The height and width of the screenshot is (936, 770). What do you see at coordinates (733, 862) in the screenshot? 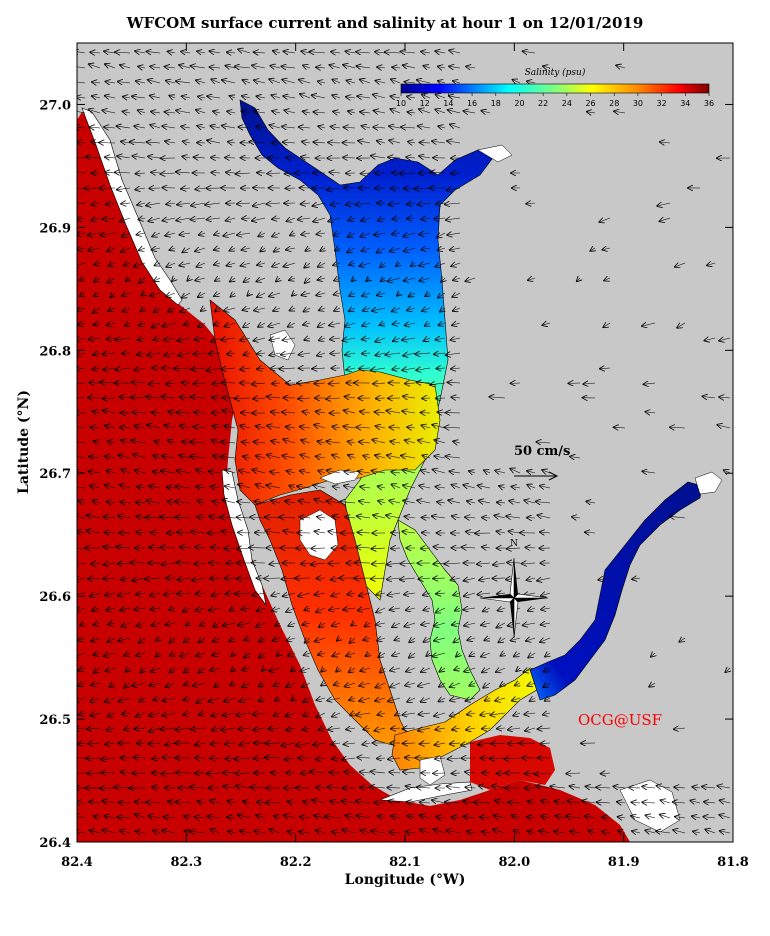
I see `x-tick-label: 81.8` at bounding box center [733, 862].